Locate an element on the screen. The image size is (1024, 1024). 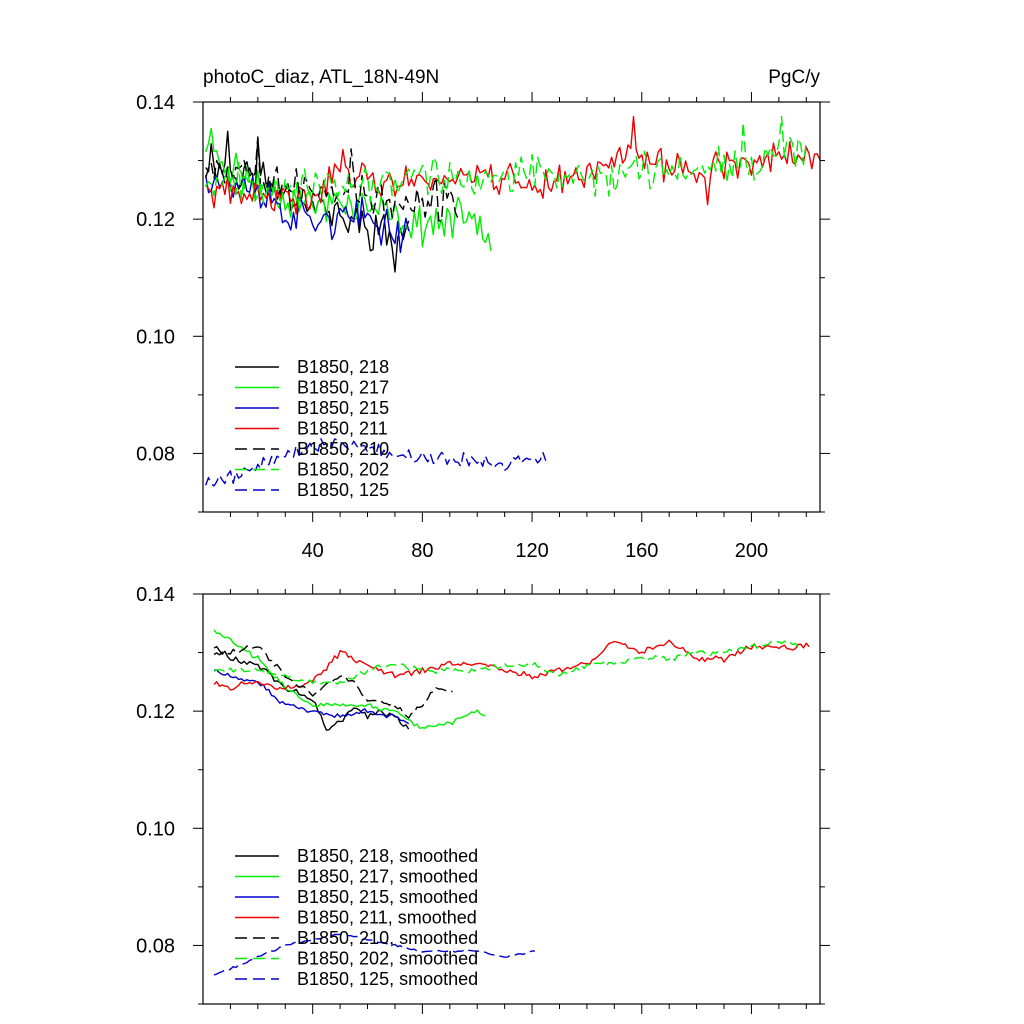
top-panel-units: PgC/y is located at coordinates (794, 77).